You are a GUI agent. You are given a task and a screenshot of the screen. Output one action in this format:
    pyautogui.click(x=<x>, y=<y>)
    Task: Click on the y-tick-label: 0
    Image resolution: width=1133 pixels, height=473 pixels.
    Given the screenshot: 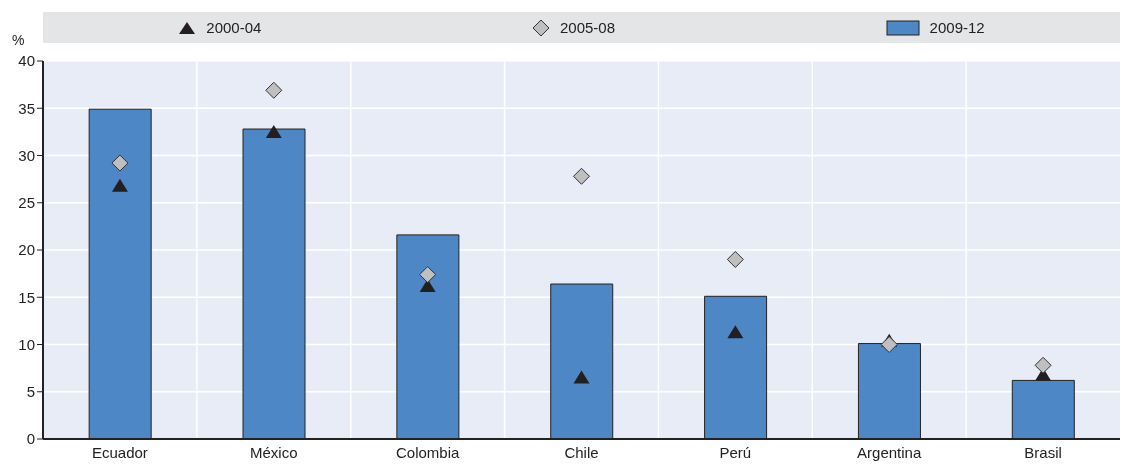 What is the action you would take?
    pyautogui.click(x=30, y=439)
    